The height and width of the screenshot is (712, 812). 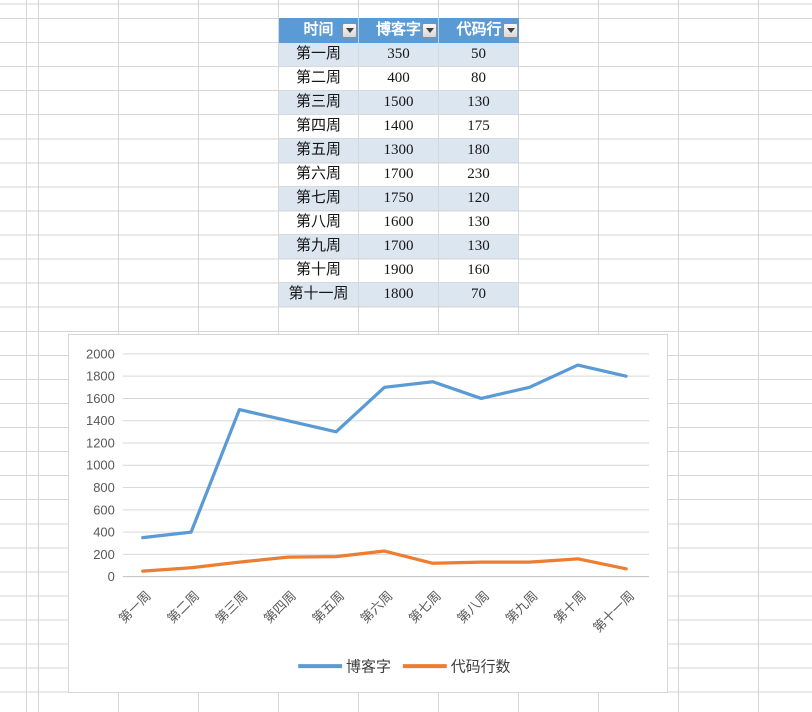 I want to click on y-axis-tick-label: 2000, so click(x=100, y=353).